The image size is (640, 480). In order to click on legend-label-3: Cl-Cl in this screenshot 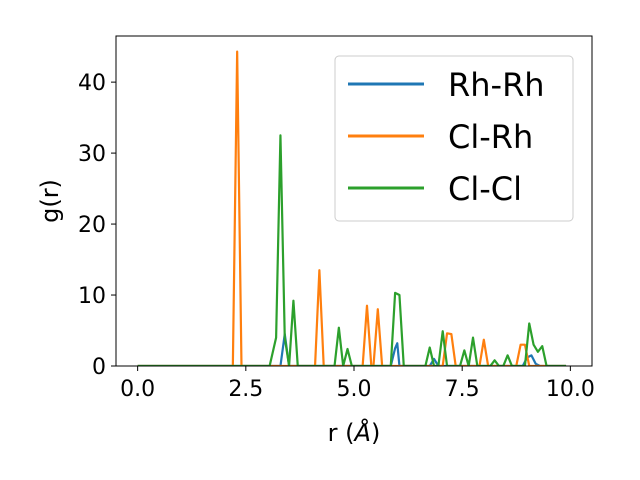, I will do `click(485, 189)`.